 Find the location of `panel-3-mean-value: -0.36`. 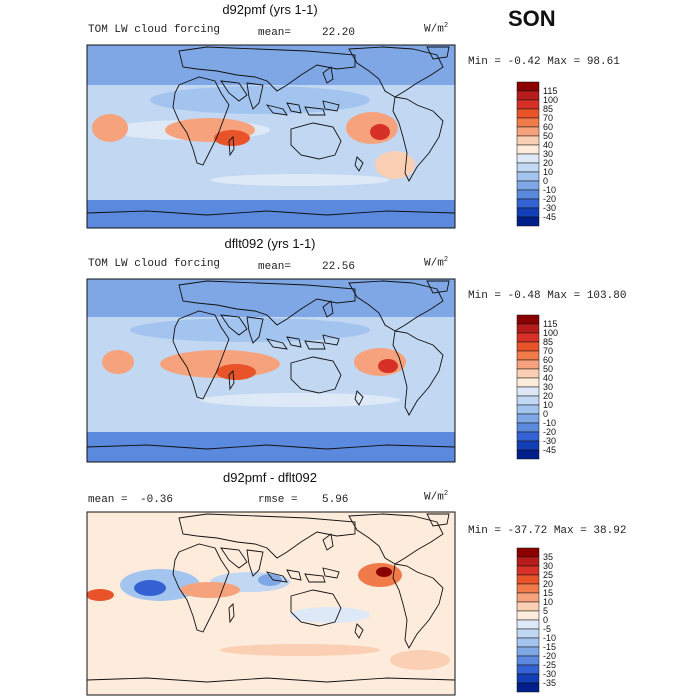

panel-3-mean-value: -0.36 is located at coordinates (157, 500).